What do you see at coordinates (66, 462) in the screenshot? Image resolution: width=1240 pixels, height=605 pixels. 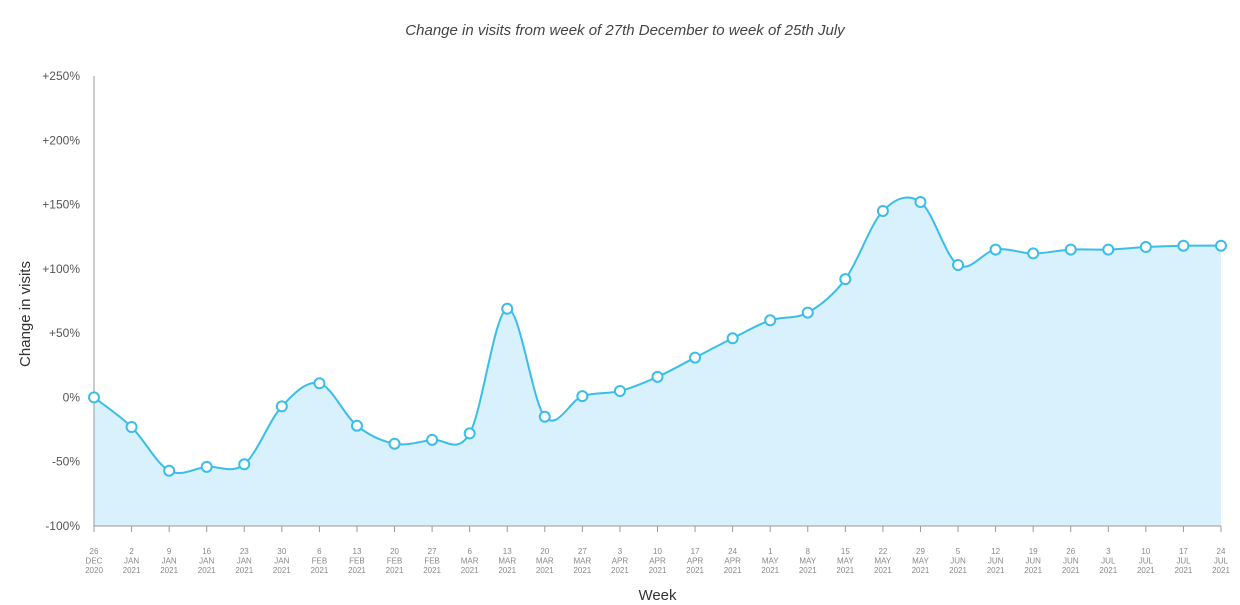 I see `y-tick-label: -50%` at bounding box center [66, 462].